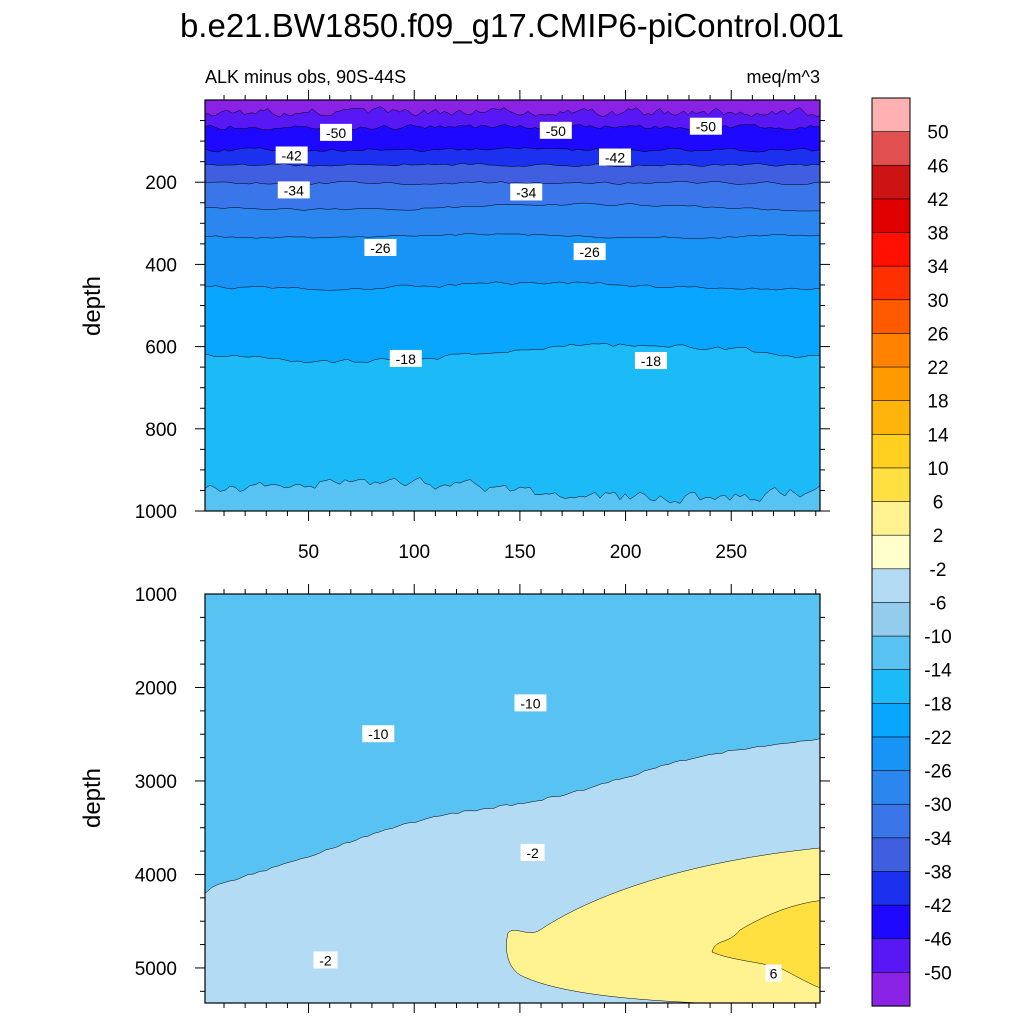  What do you see at coordinates (938, 603) in the screenshot?
I see `colorbar-label: -6` at bounding box center [938, 603].